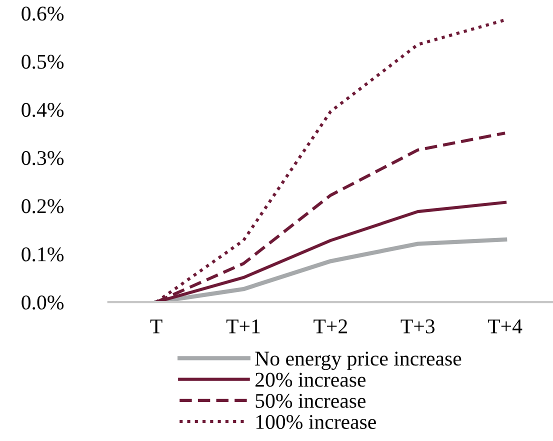 This screenshot has width=553, height=441. Describe the element at coordinates (43, 254) in the screenshot. I see `y-tick-label: 0.1%` at that location.